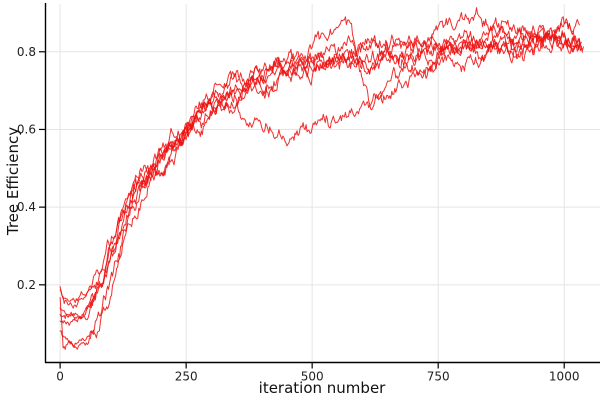 Image resolution: width=600 pixels, height=400 pixels. I want to click on y-tick-label: 0.6, so click(26, 129).